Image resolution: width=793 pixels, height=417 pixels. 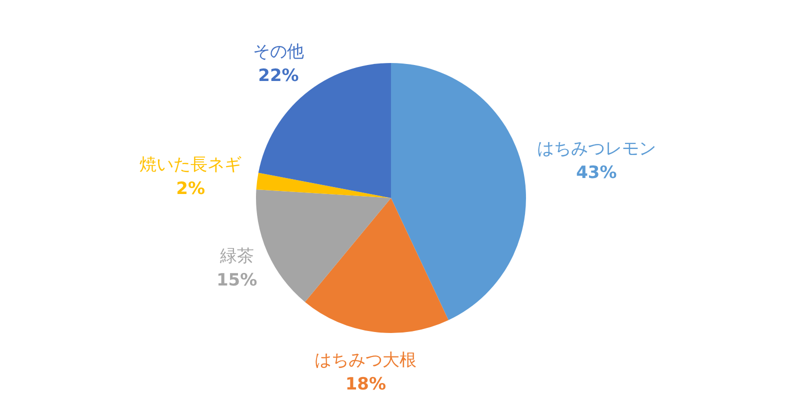 What do you see at coordinates (596, 172) in the screenshot?
I see `data-label: 43%` at bounding box center [596, 172].